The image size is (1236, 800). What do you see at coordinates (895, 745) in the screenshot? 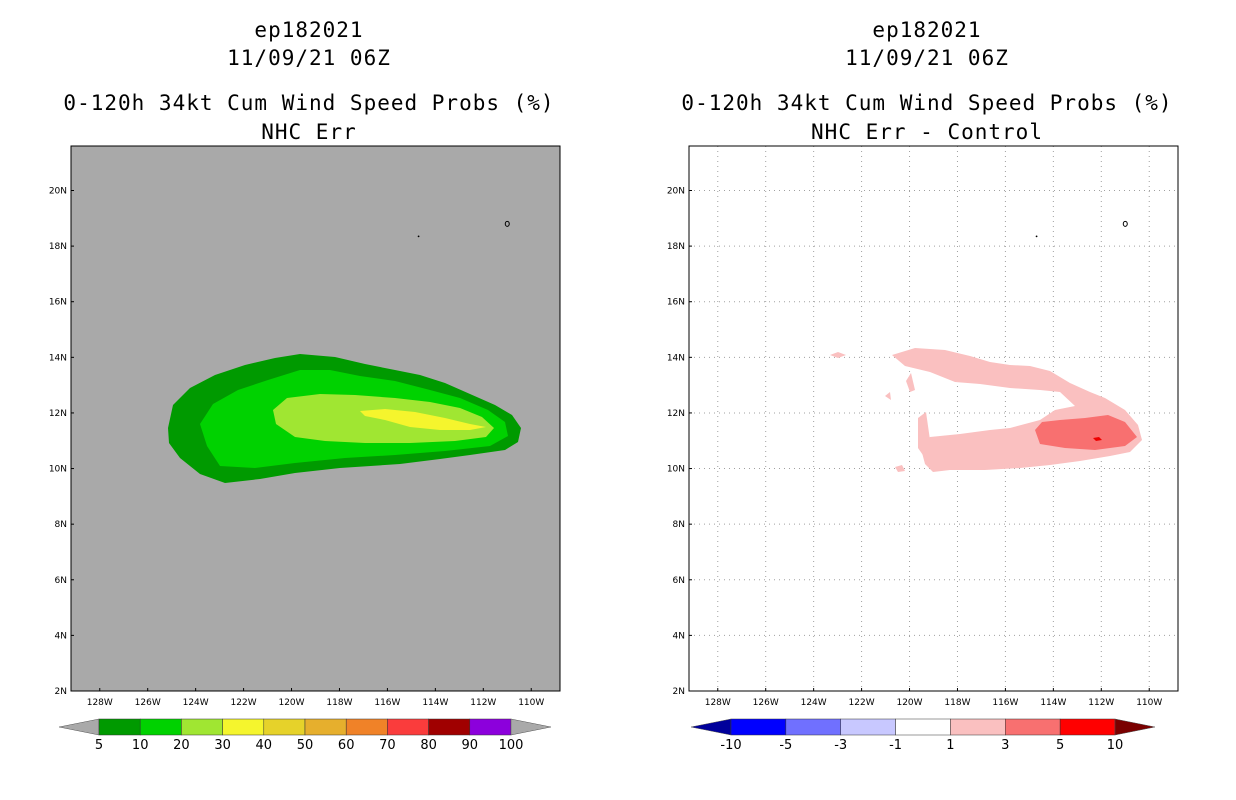
I see `colorbar-label: -1` at bounding box center [895, 745].